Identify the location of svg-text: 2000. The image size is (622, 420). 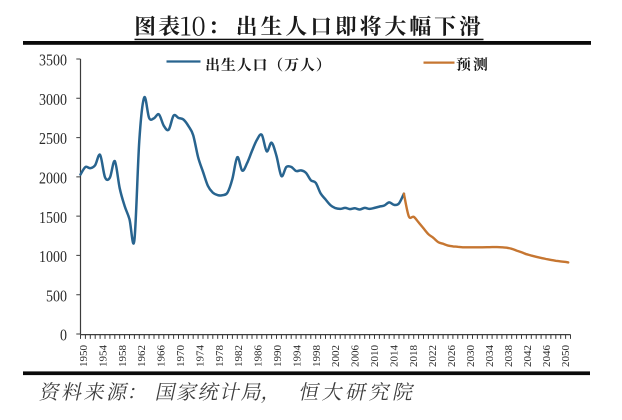
(53, 178).